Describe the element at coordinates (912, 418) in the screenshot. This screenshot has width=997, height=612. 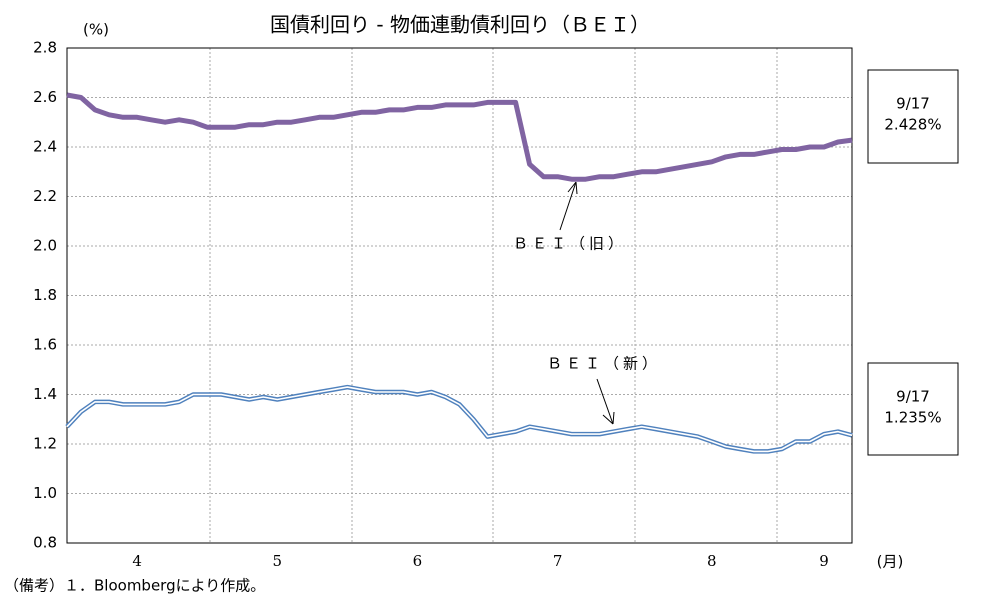
I see `callout-value: 1.235%` at that location.